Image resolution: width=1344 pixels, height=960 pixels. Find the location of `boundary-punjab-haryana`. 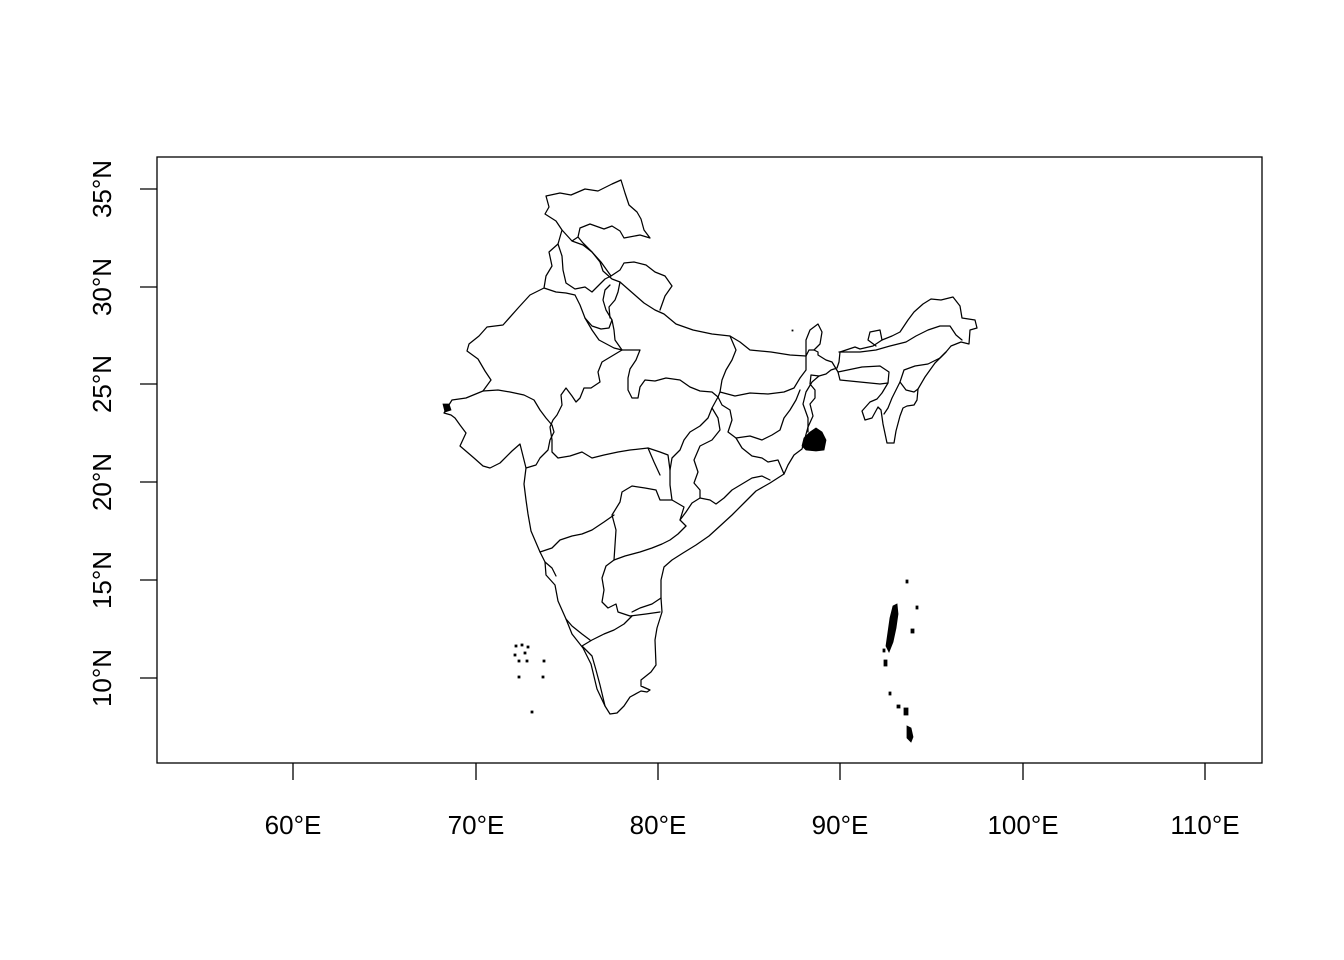

boundary-punjab-haryana is located at coordinates (578, 307).